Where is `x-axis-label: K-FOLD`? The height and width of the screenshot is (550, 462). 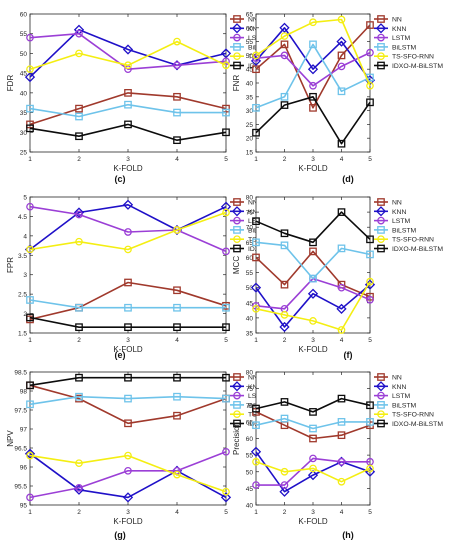 x-axis-label: K-FOLD is located at coordinates (128, 521).